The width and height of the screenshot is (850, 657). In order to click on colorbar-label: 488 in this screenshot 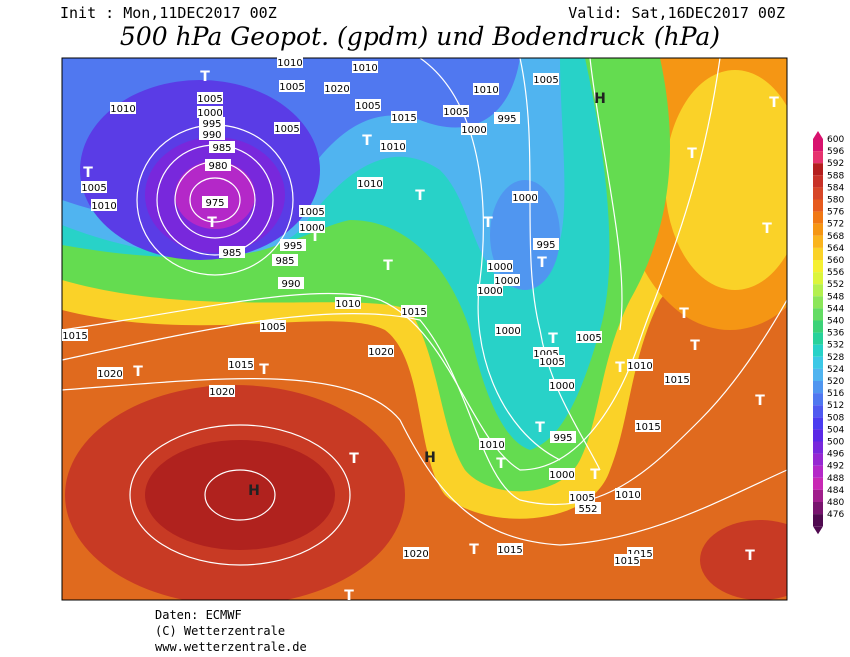, I will do `click(835, 479)`.